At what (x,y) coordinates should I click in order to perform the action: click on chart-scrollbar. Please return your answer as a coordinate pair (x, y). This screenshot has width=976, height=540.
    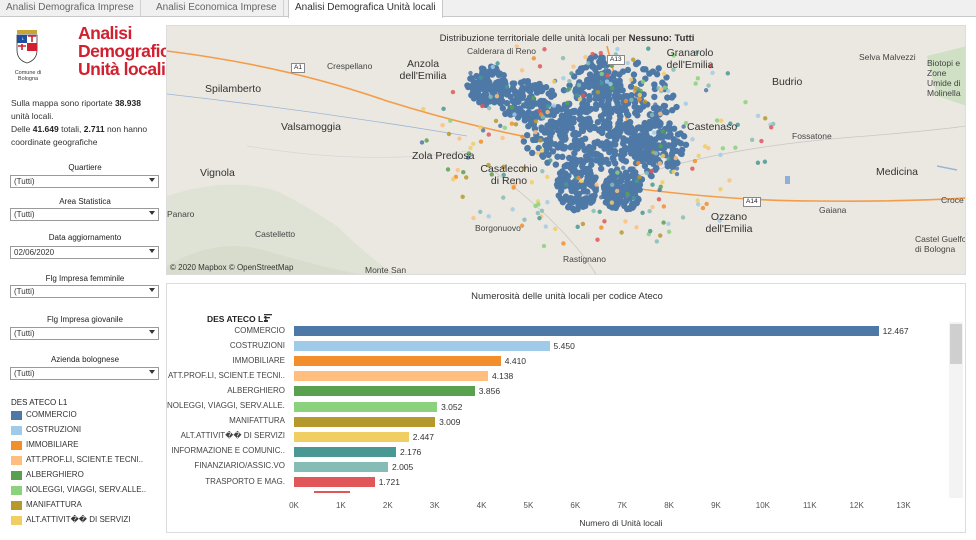
    Looking at the image, I should click on (956, 410).